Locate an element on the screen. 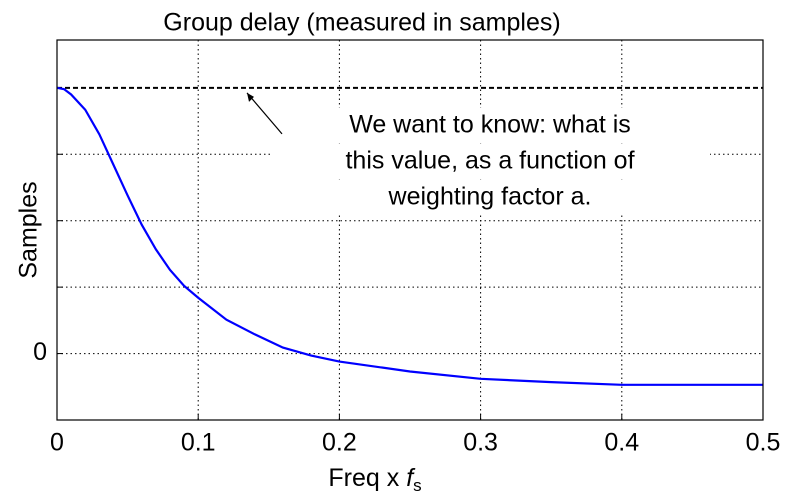 The width and height of the screenshot is (789, 498). y-axis-label: Samples is located at coordinates (29, 229).